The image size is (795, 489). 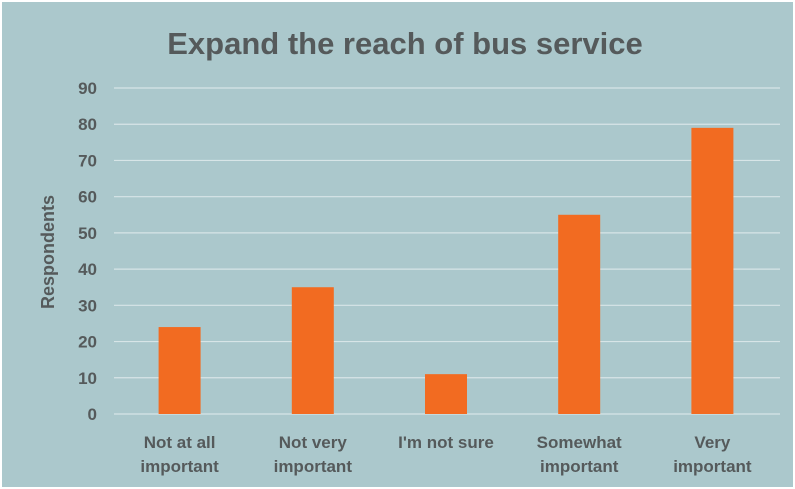 I want to click on x-category-label: Somewhat, so click(x=579, y=442).